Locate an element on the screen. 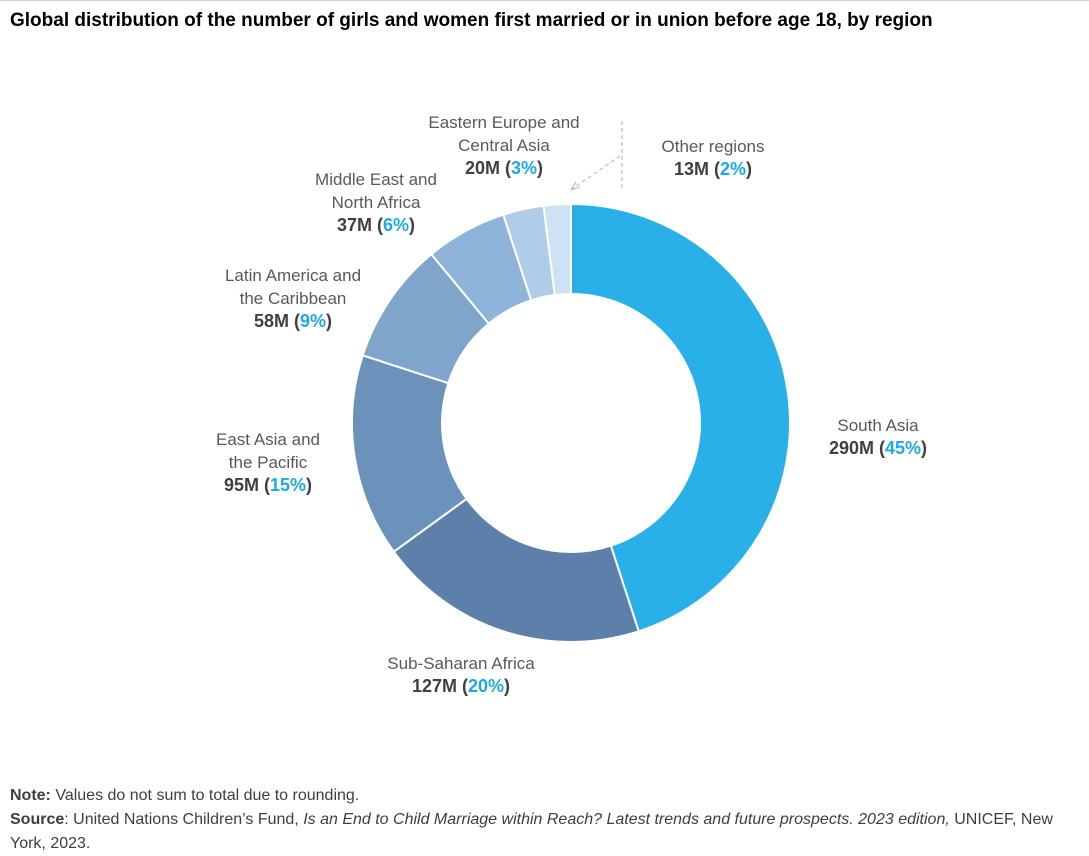  label-other-regions: Other regions 13M (2%) is located at coordinates (713, 158).